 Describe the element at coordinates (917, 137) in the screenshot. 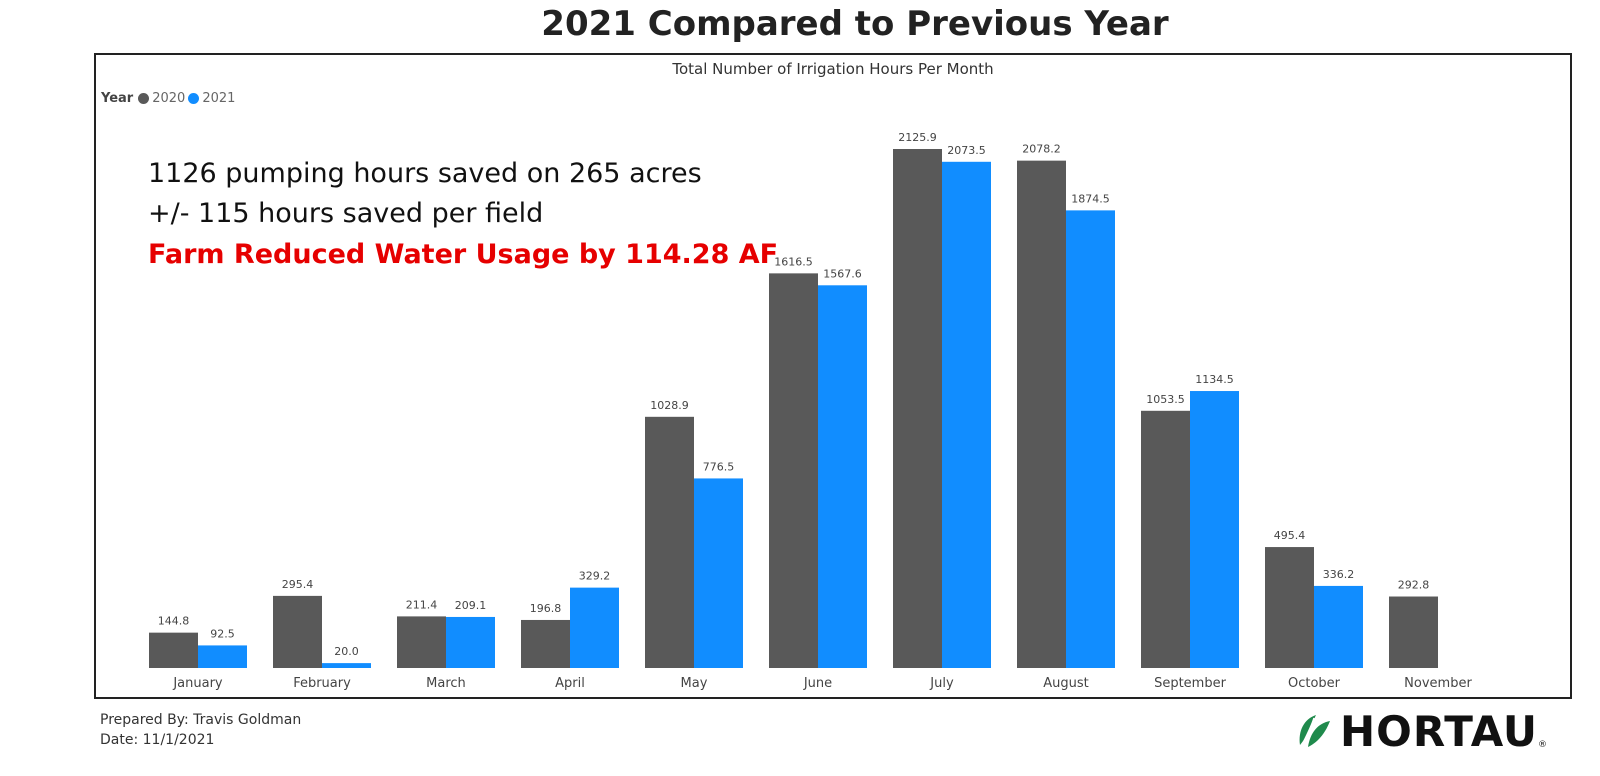

I see `data-label: 2125.9` at that location.